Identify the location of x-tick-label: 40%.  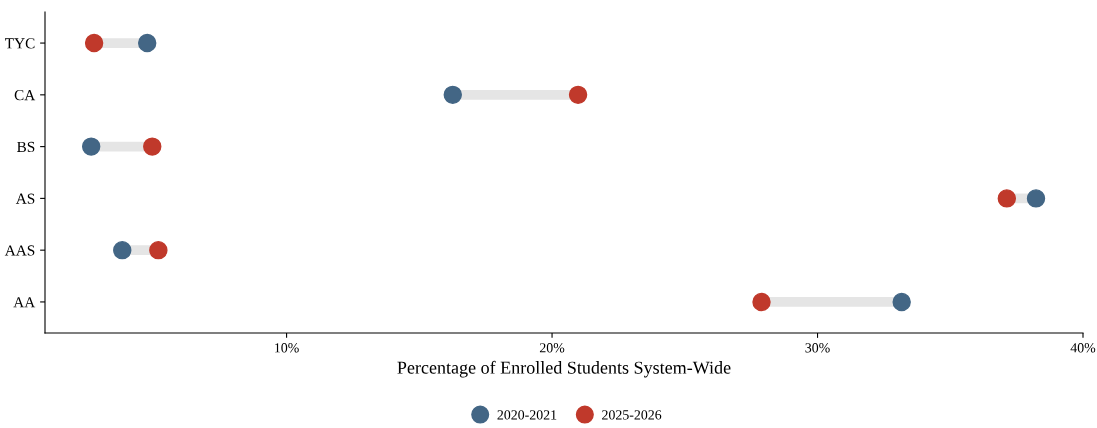
(1083, 348).